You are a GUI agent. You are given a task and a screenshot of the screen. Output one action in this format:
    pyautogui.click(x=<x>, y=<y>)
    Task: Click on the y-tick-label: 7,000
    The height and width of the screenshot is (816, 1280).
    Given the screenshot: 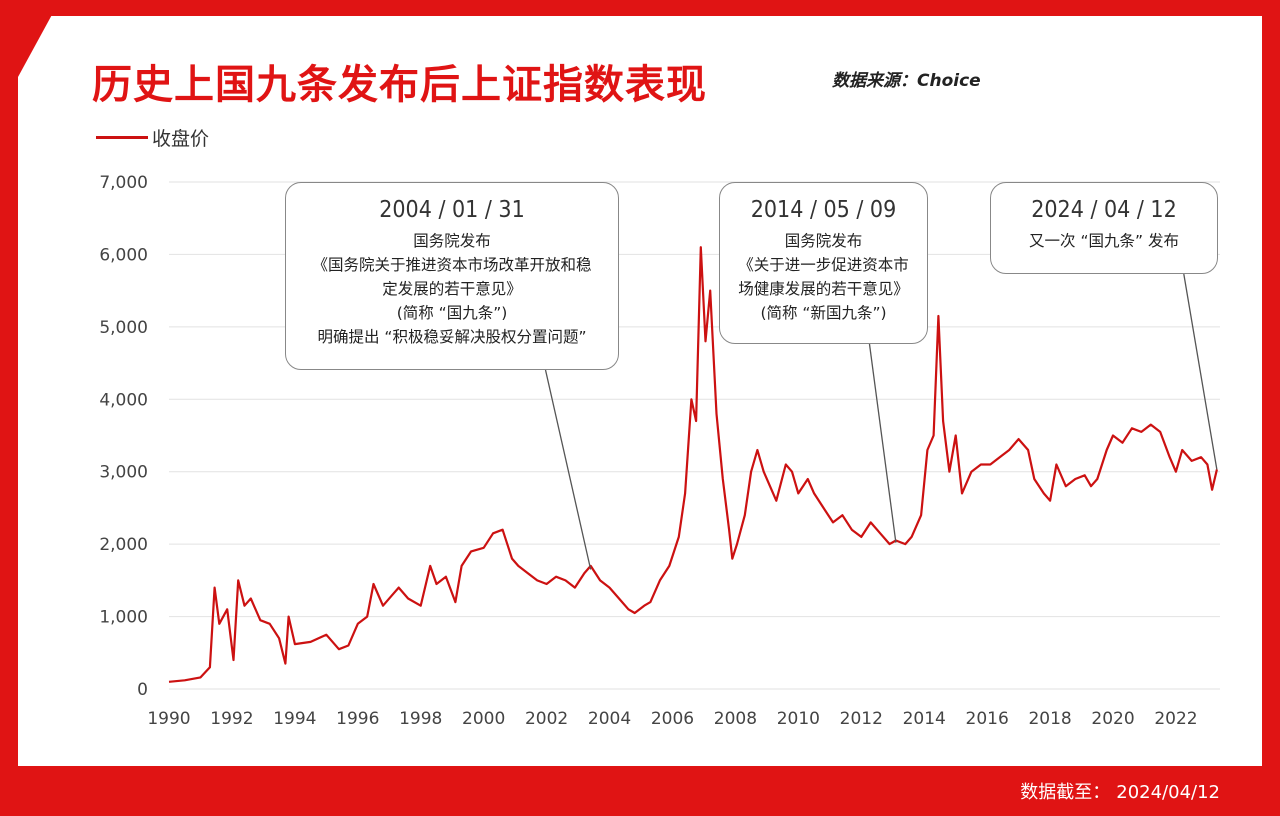 What is the action you would take?
    pyautogui.click(x=123, y=183)
    